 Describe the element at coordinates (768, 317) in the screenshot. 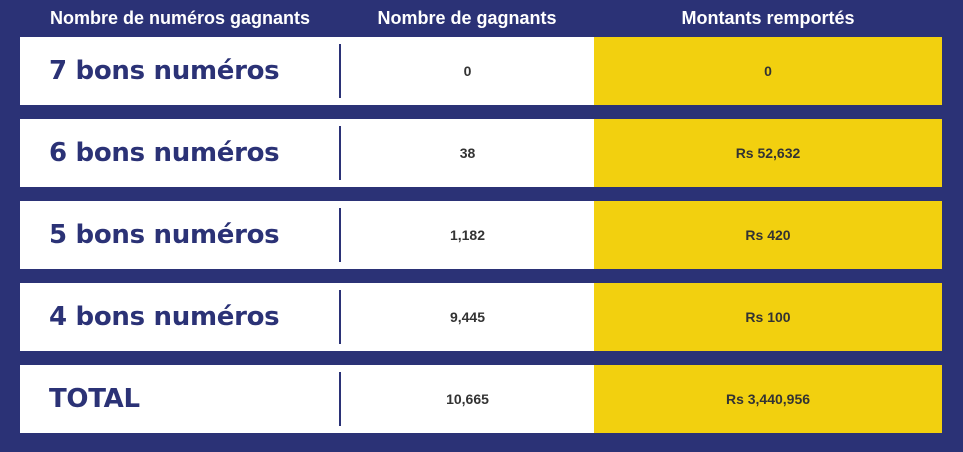

I see `amount-won: Rs 100` at that location.